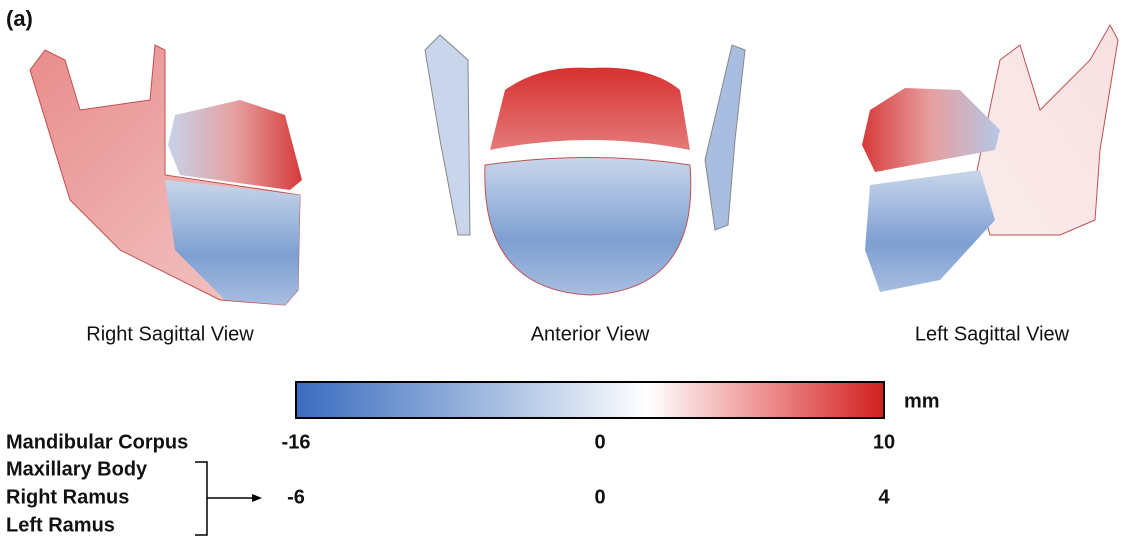 This screenshot has width=1131, height=537. I want to click on left-sagittal-render, so click(990, 157).